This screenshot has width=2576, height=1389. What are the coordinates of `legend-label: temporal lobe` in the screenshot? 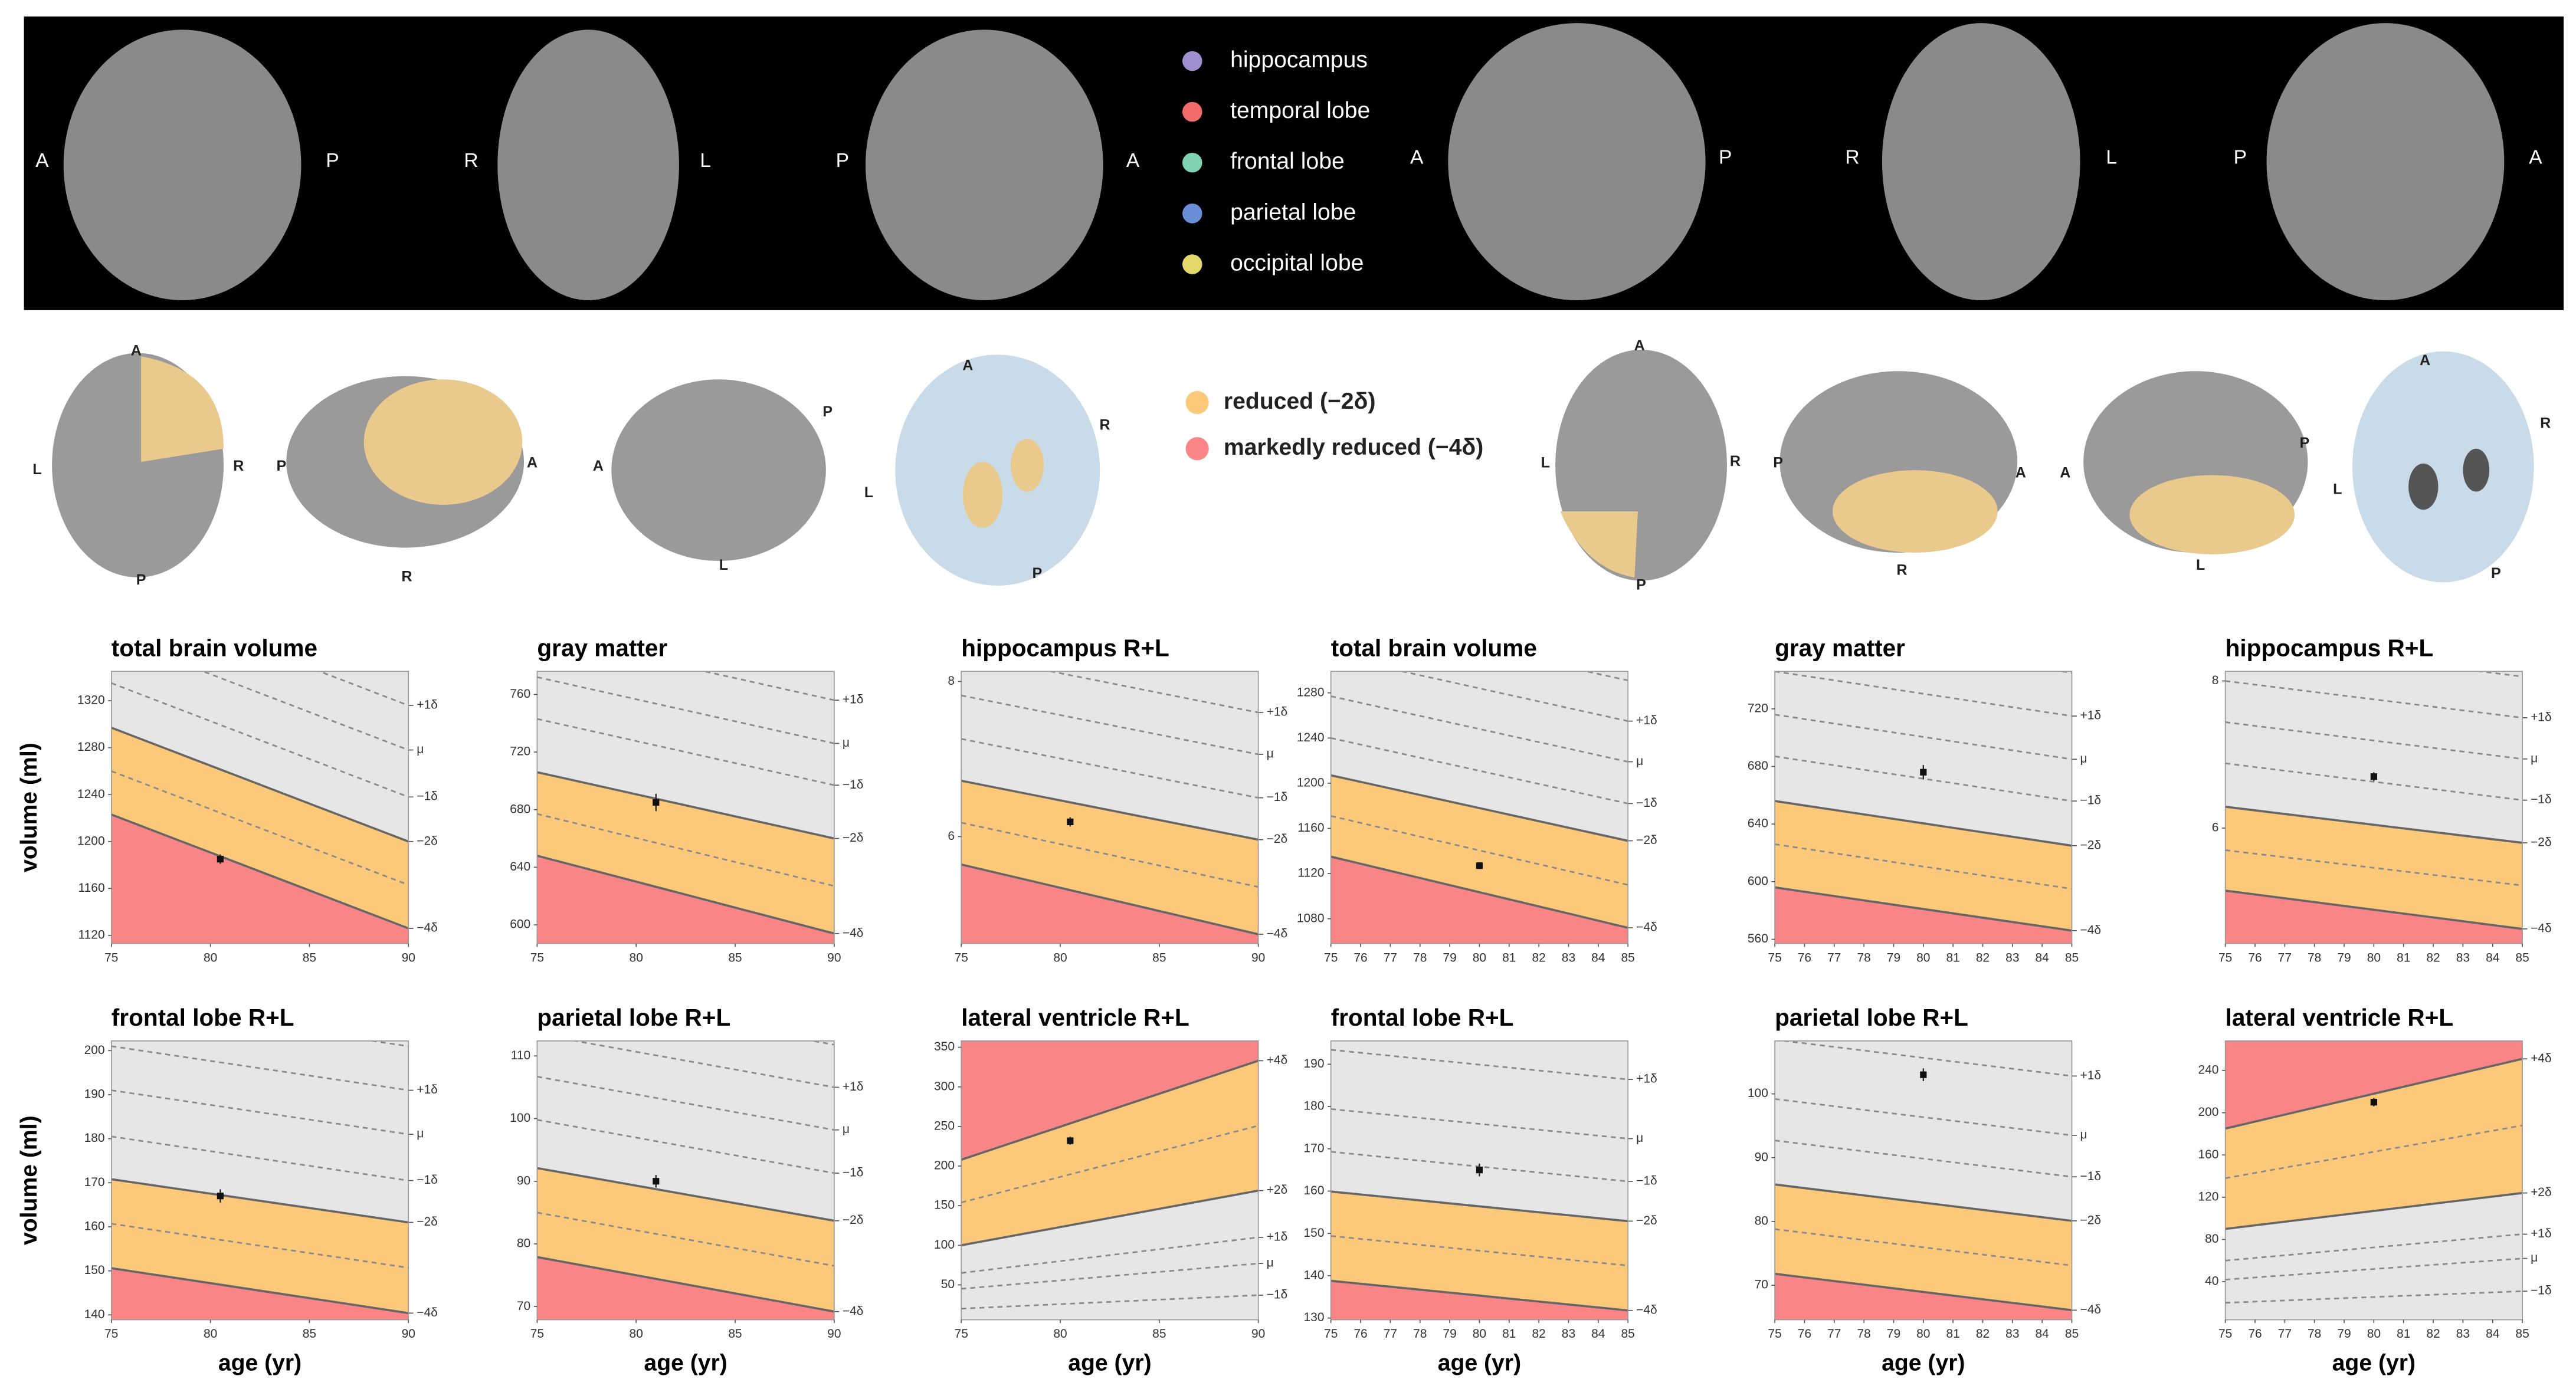 It's located at (1300, 110).